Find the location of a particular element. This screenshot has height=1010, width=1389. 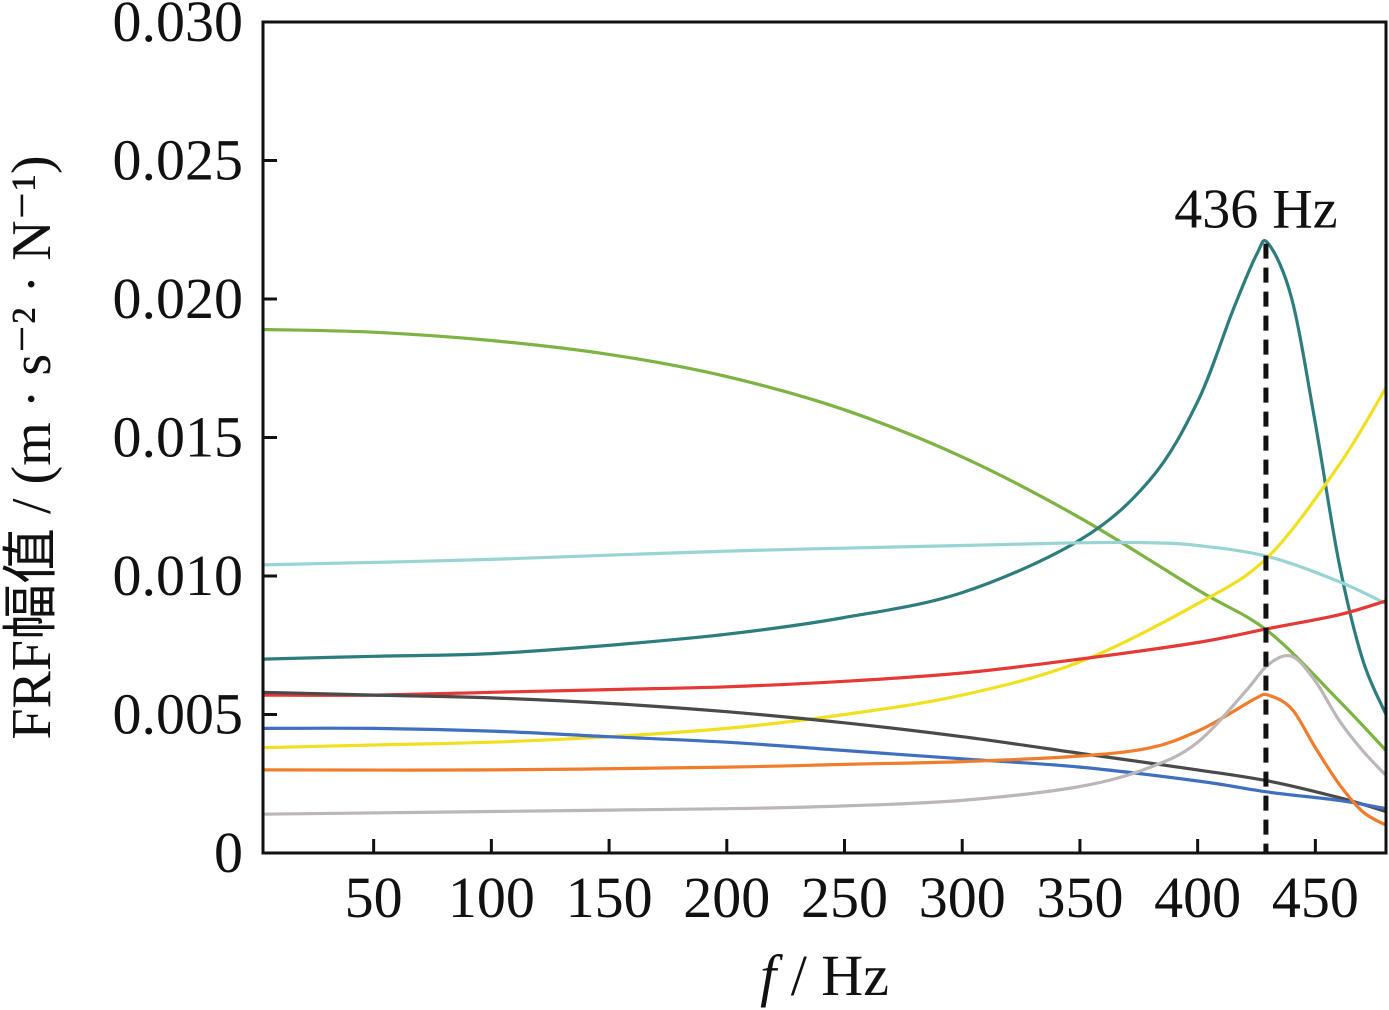

y-axis-ticks: 0 0.005 0.010 0.015 0.020 0.025 0.030 is located at coordinates (195, 442).